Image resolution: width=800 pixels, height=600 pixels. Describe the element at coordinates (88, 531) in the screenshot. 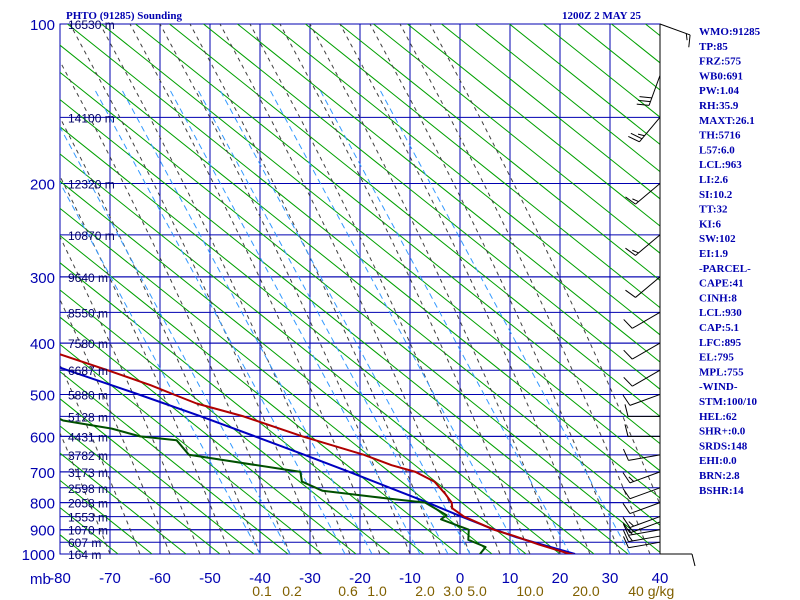

I see `height-label: 1070 m` at that location.